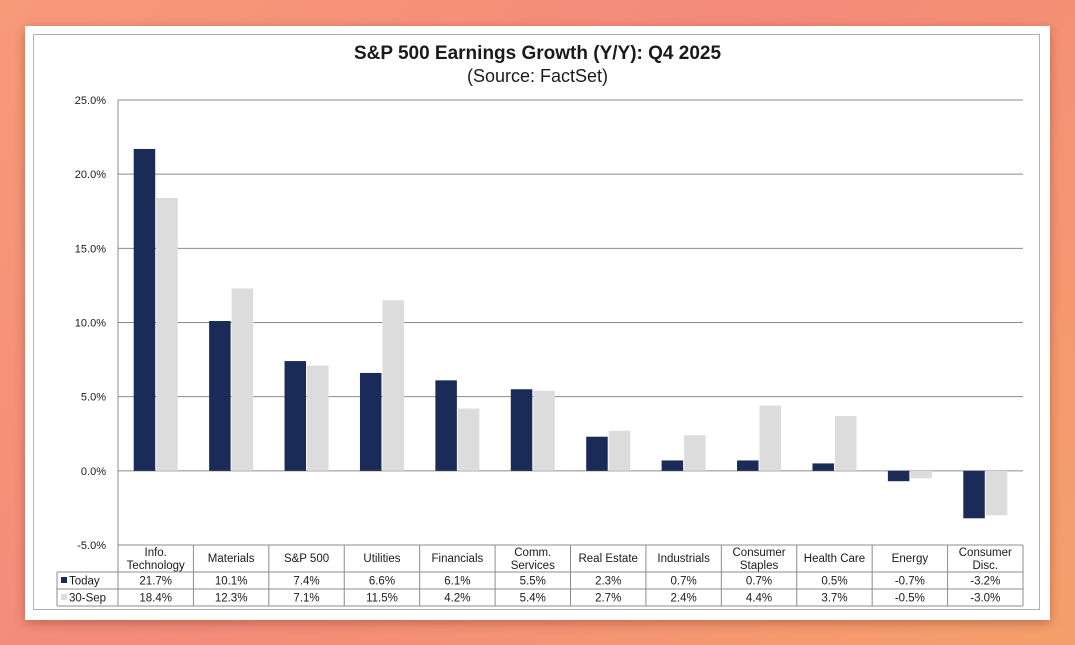  Describe the element at coordinates (91, 546) in the screenshot. I see `y-tick-label: -5.0%` at that location.